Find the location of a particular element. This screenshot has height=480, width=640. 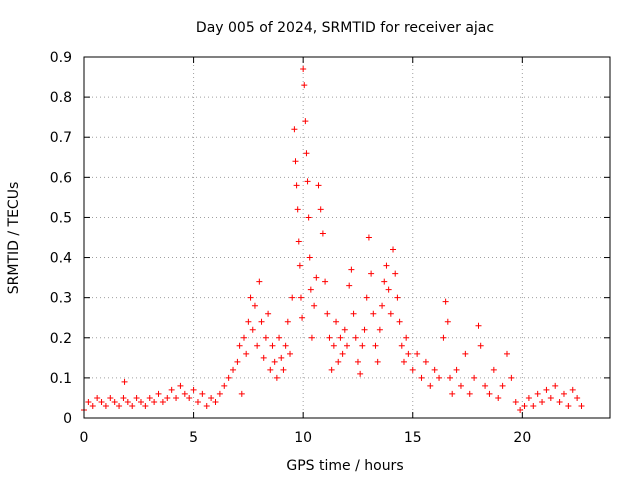

y-tick-label: 0.3 is located at coordinates (61, 299).